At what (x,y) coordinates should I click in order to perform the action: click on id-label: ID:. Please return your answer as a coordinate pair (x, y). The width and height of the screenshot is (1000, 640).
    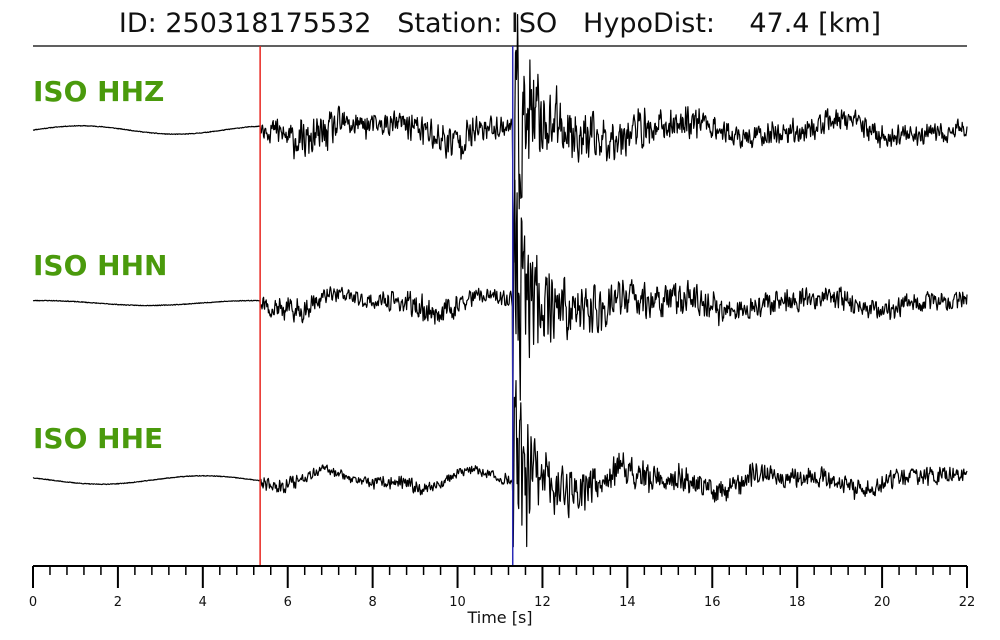
    Looking at the image, I should click on (137, 23).